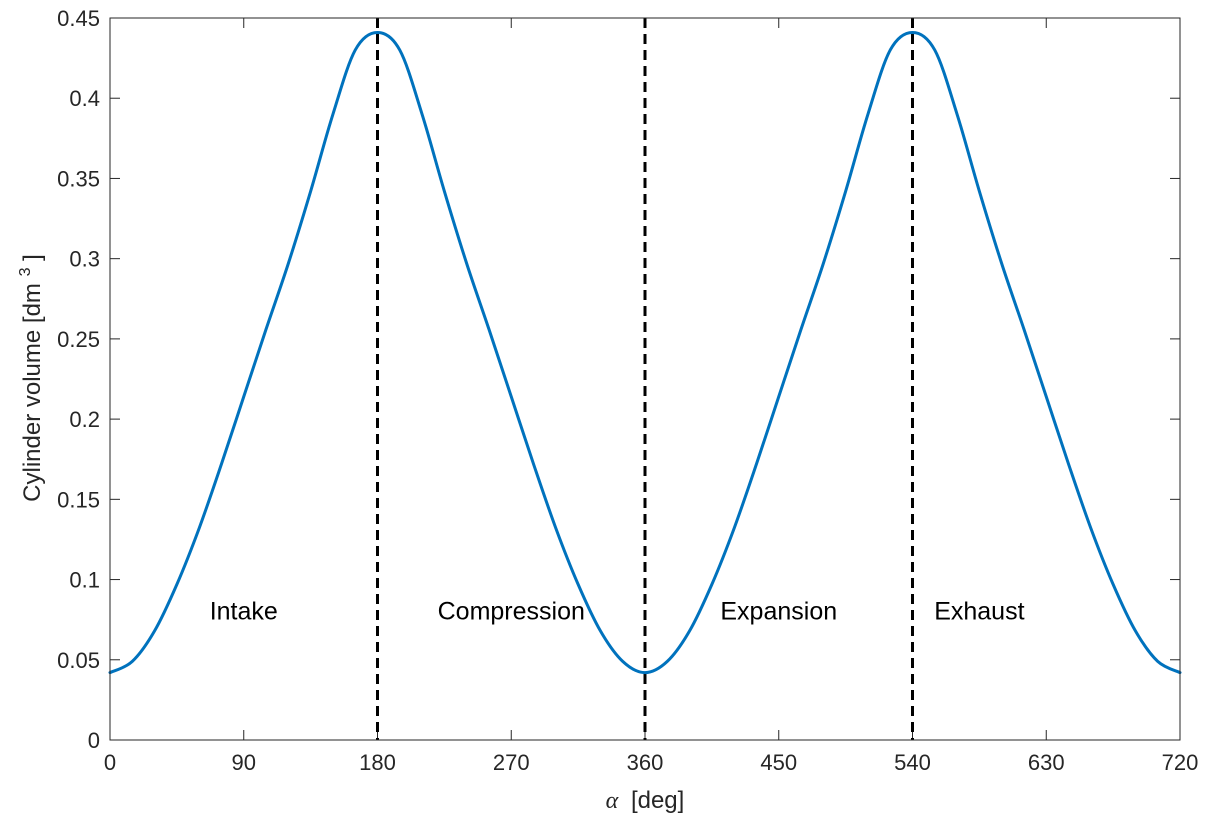 This screenshot has width=1208, height=821. What do you see at coordinates (78, 18) in the screenshot?
I see `y-tick-label: 0.45` at bounding box center [78, 18].